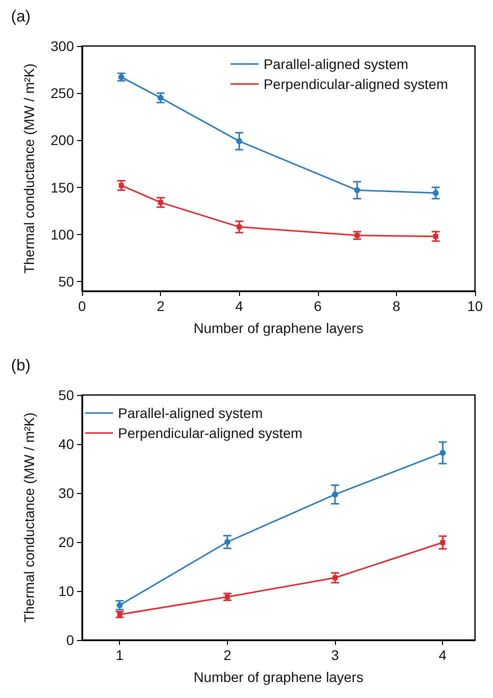 This screenshot has height=698, width=493. What do you see at coordinates (70, 640) in the screenshot?
I see `y-tick-label: 0` at bounding box center [70, 640].